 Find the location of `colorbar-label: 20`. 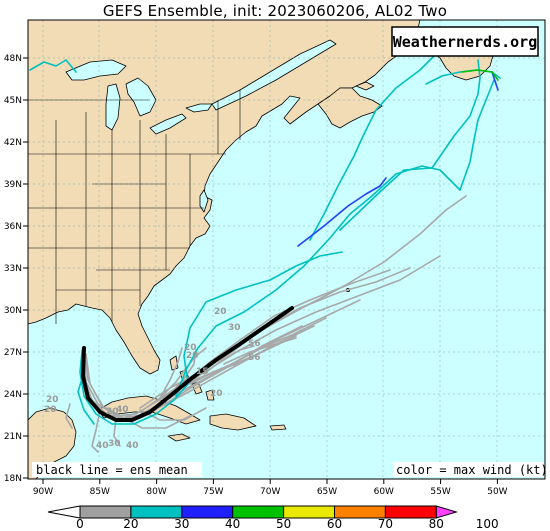

colorbar-label: 20 is located at coordinates (130, 524).